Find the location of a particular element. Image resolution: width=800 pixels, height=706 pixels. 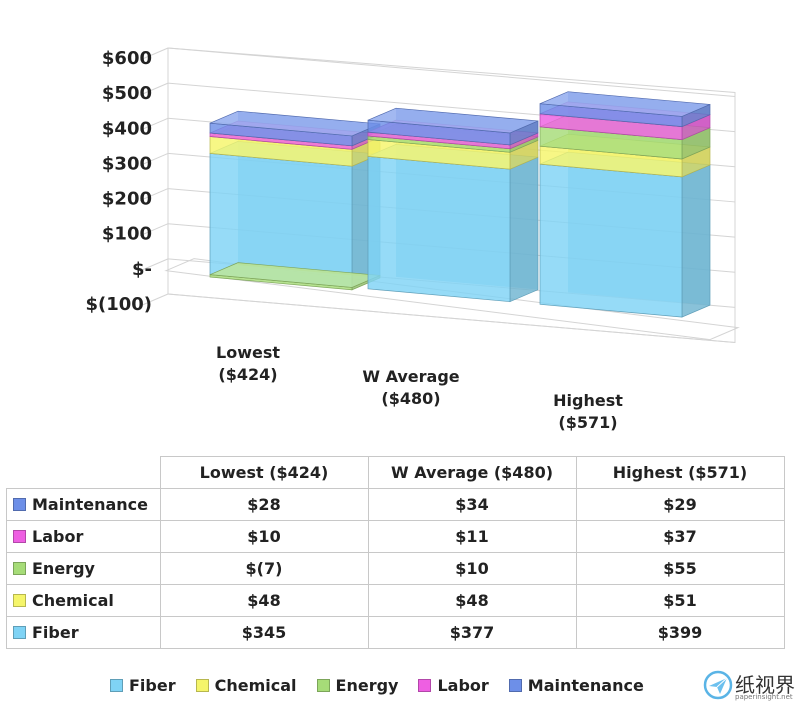

legend-label: Maintenance is located at coordinates (585, 685).